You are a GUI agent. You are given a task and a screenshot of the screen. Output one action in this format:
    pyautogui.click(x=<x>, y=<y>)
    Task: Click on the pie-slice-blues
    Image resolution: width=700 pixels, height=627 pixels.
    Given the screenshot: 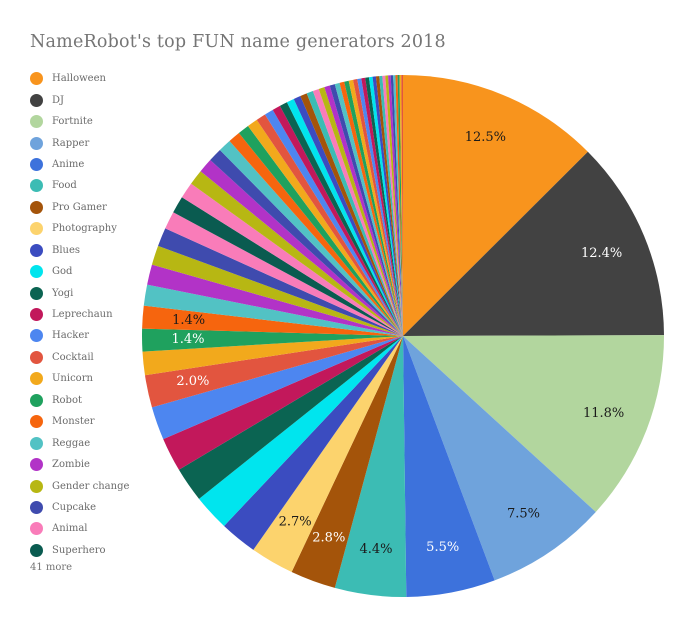 What is the action you would take?
    pyautogui.click(x=313, y=443)
    